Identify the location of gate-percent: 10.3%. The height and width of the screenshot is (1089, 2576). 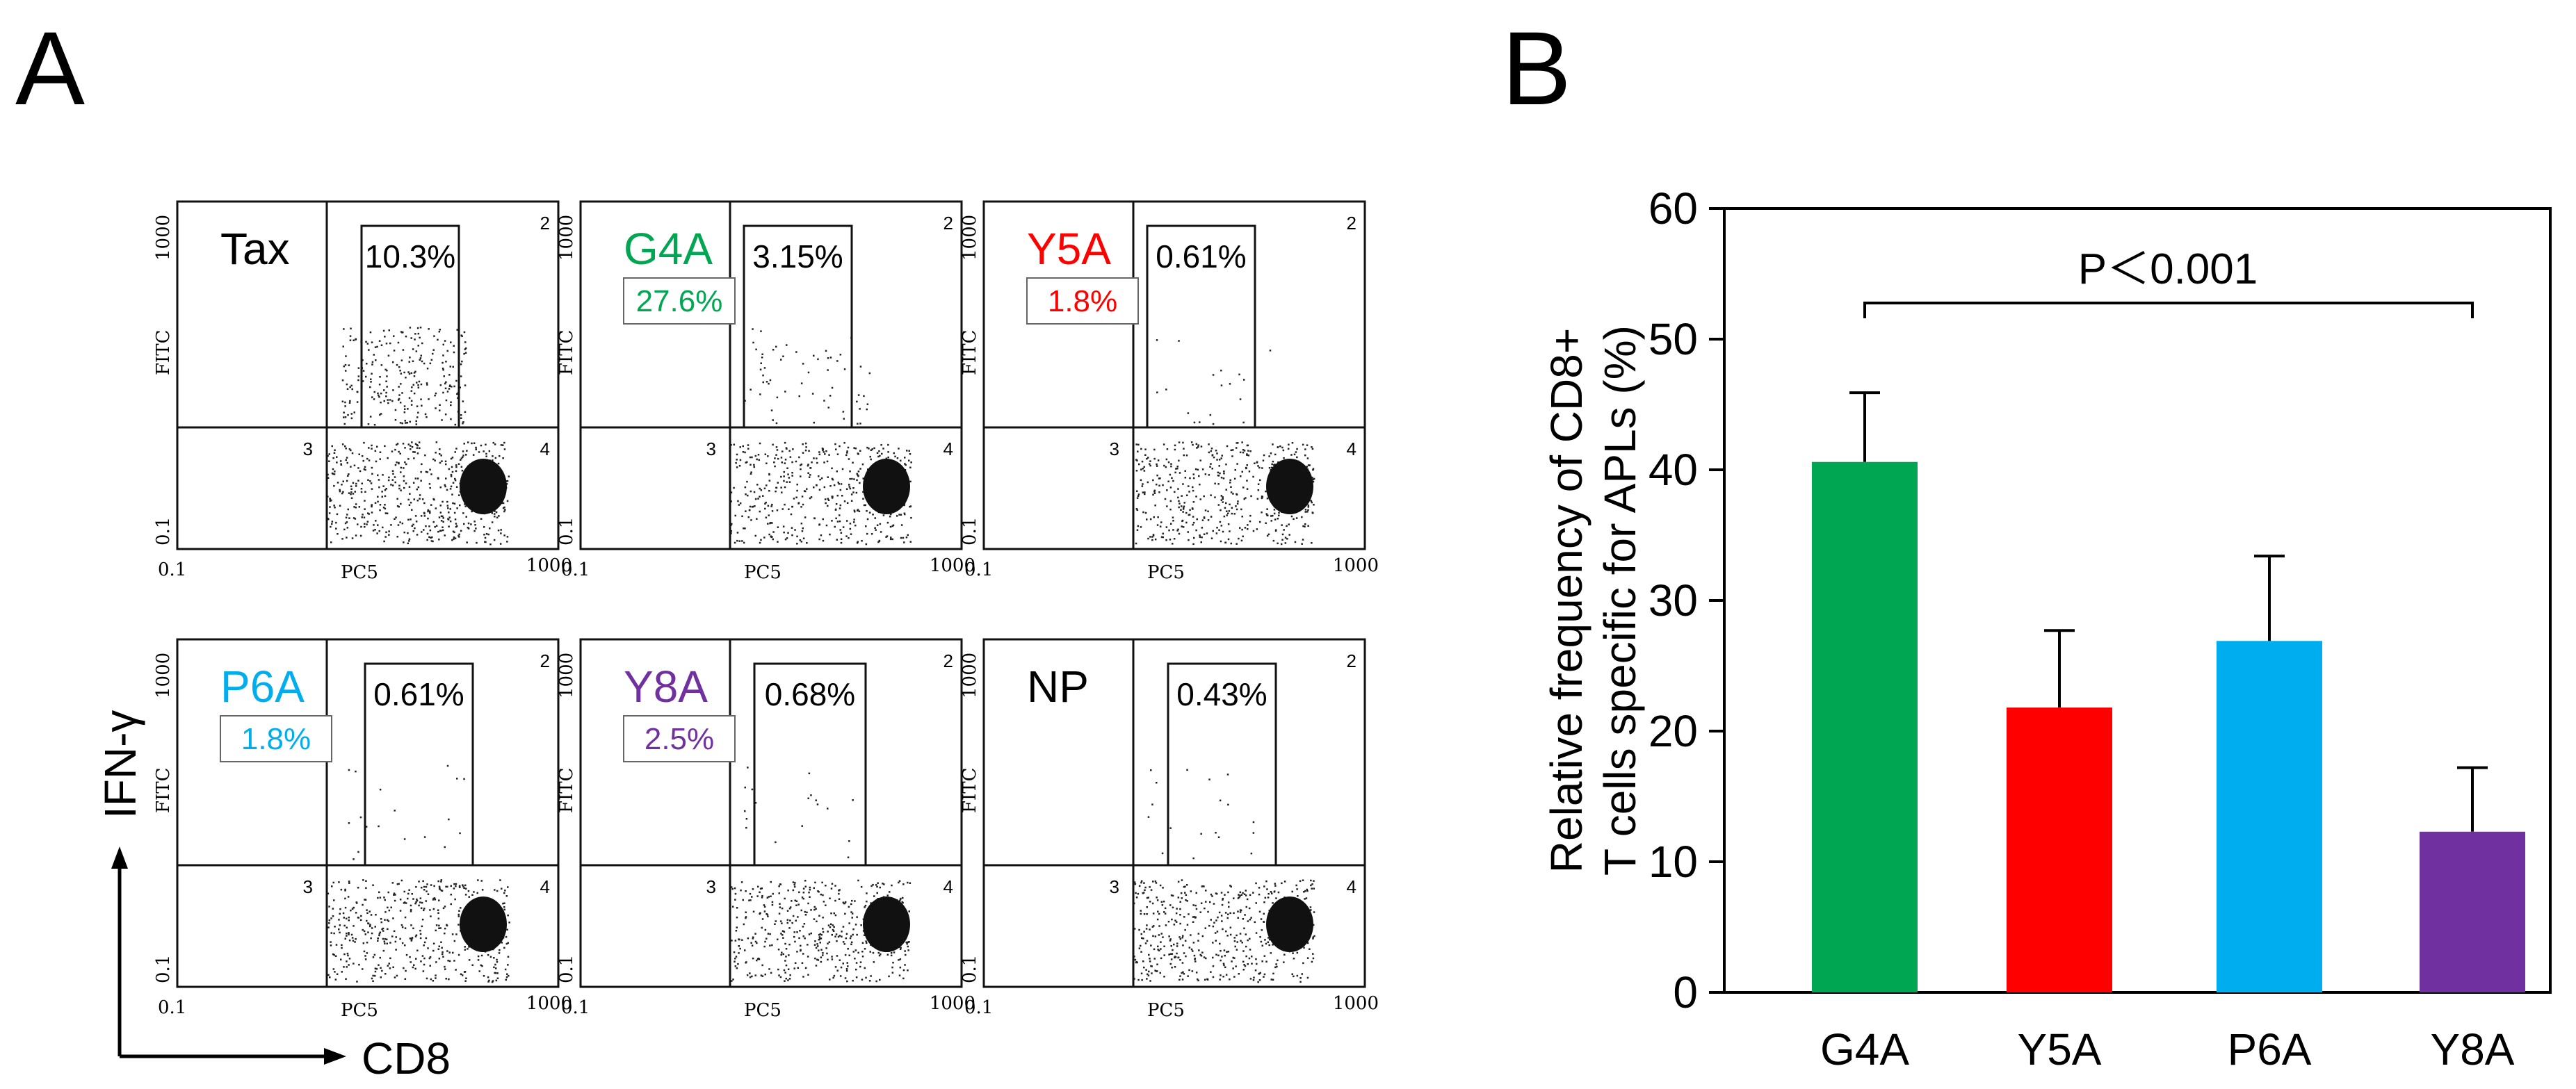
(410, 256).